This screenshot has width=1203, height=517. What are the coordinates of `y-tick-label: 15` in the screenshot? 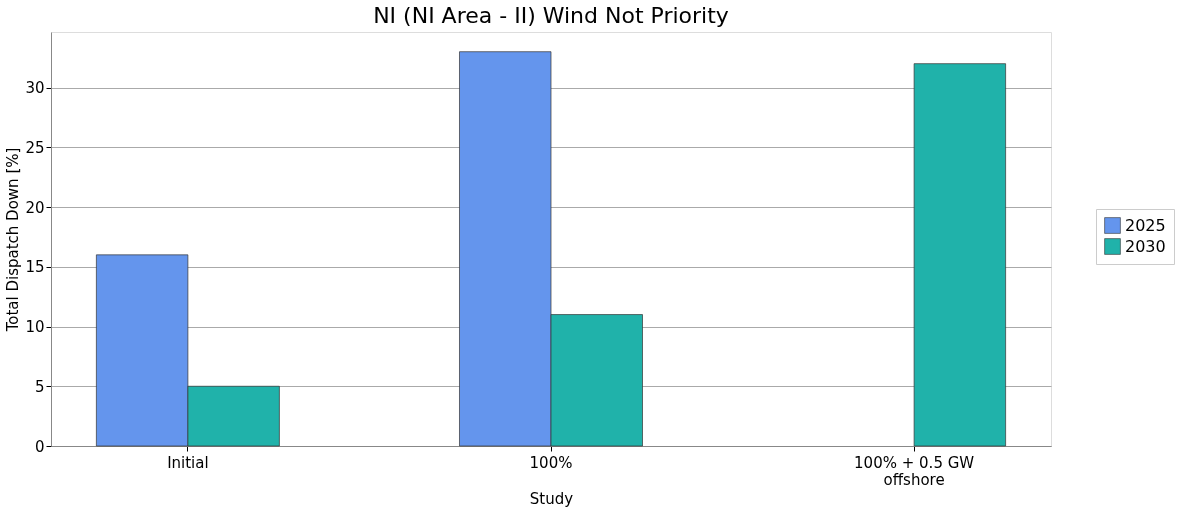 It's located at (35, 267).